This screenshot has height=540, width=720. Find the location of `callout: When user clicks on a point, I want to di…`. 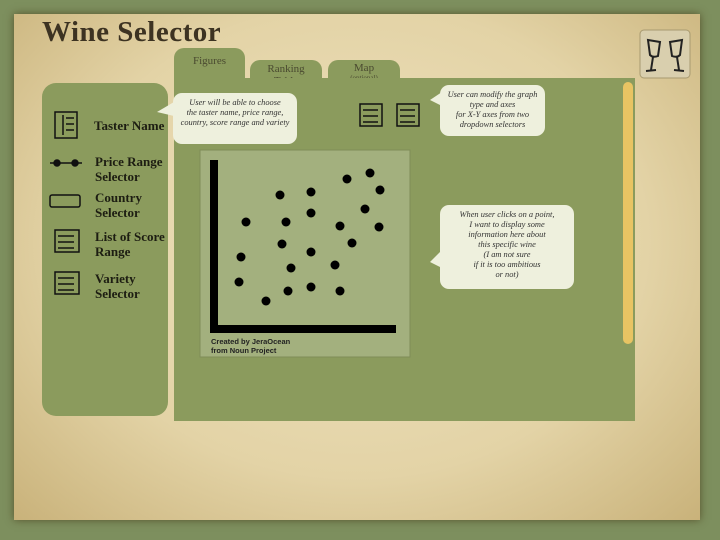

callout: When user clicks on a point, I want to di… is located at coordinates (507, 247).